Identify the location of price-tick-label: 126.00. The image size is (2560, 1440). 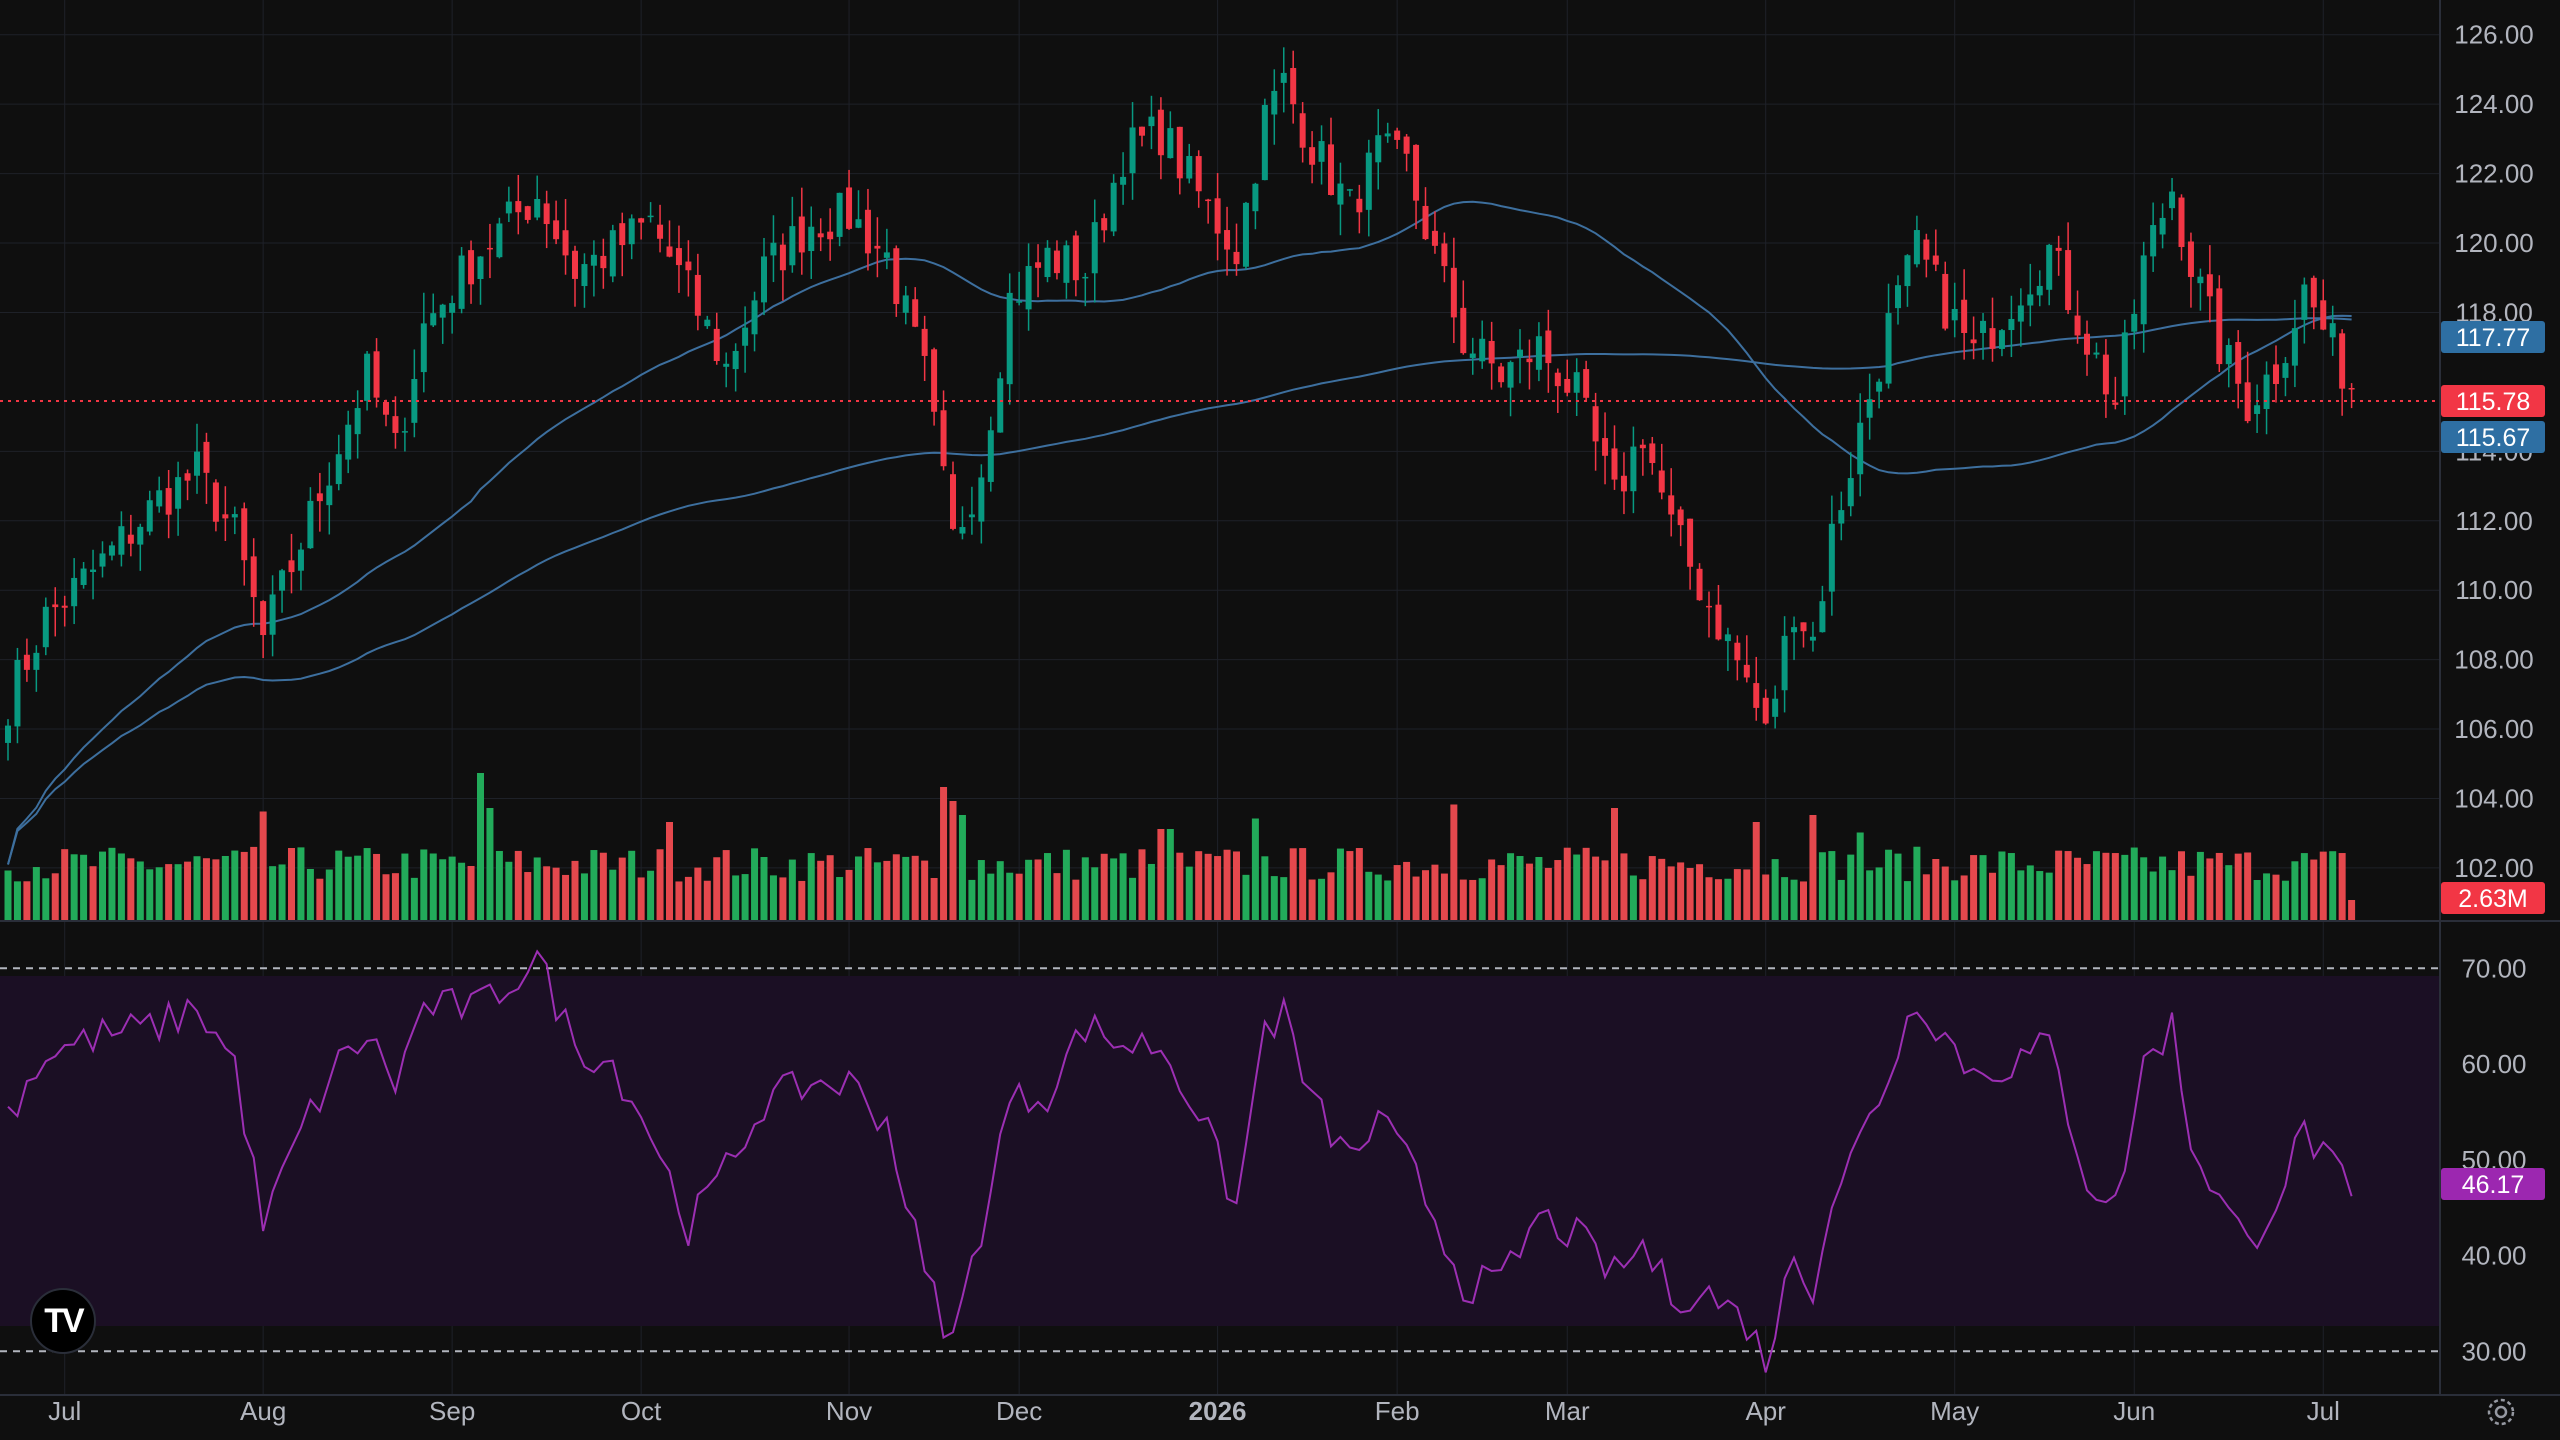
(2494, 35).